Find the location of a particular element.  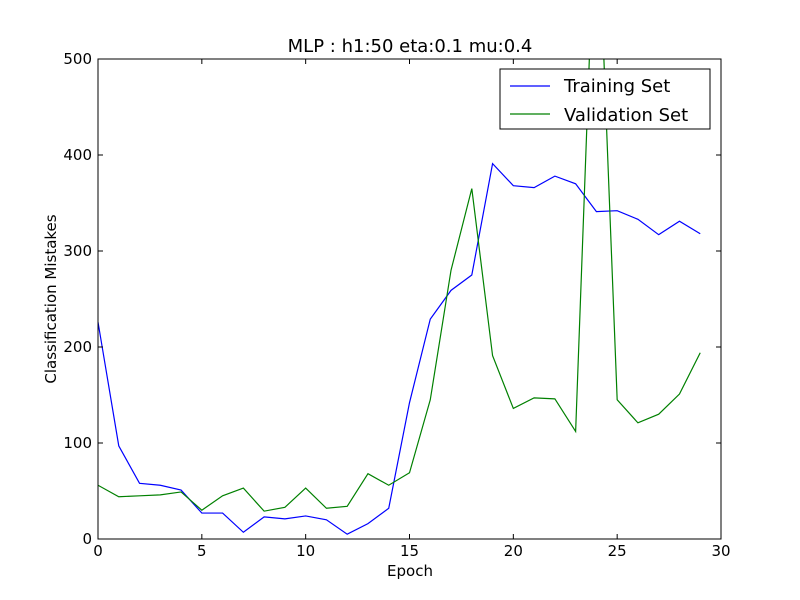

x-tick-label: 25 is located at coordinates (617, 551).